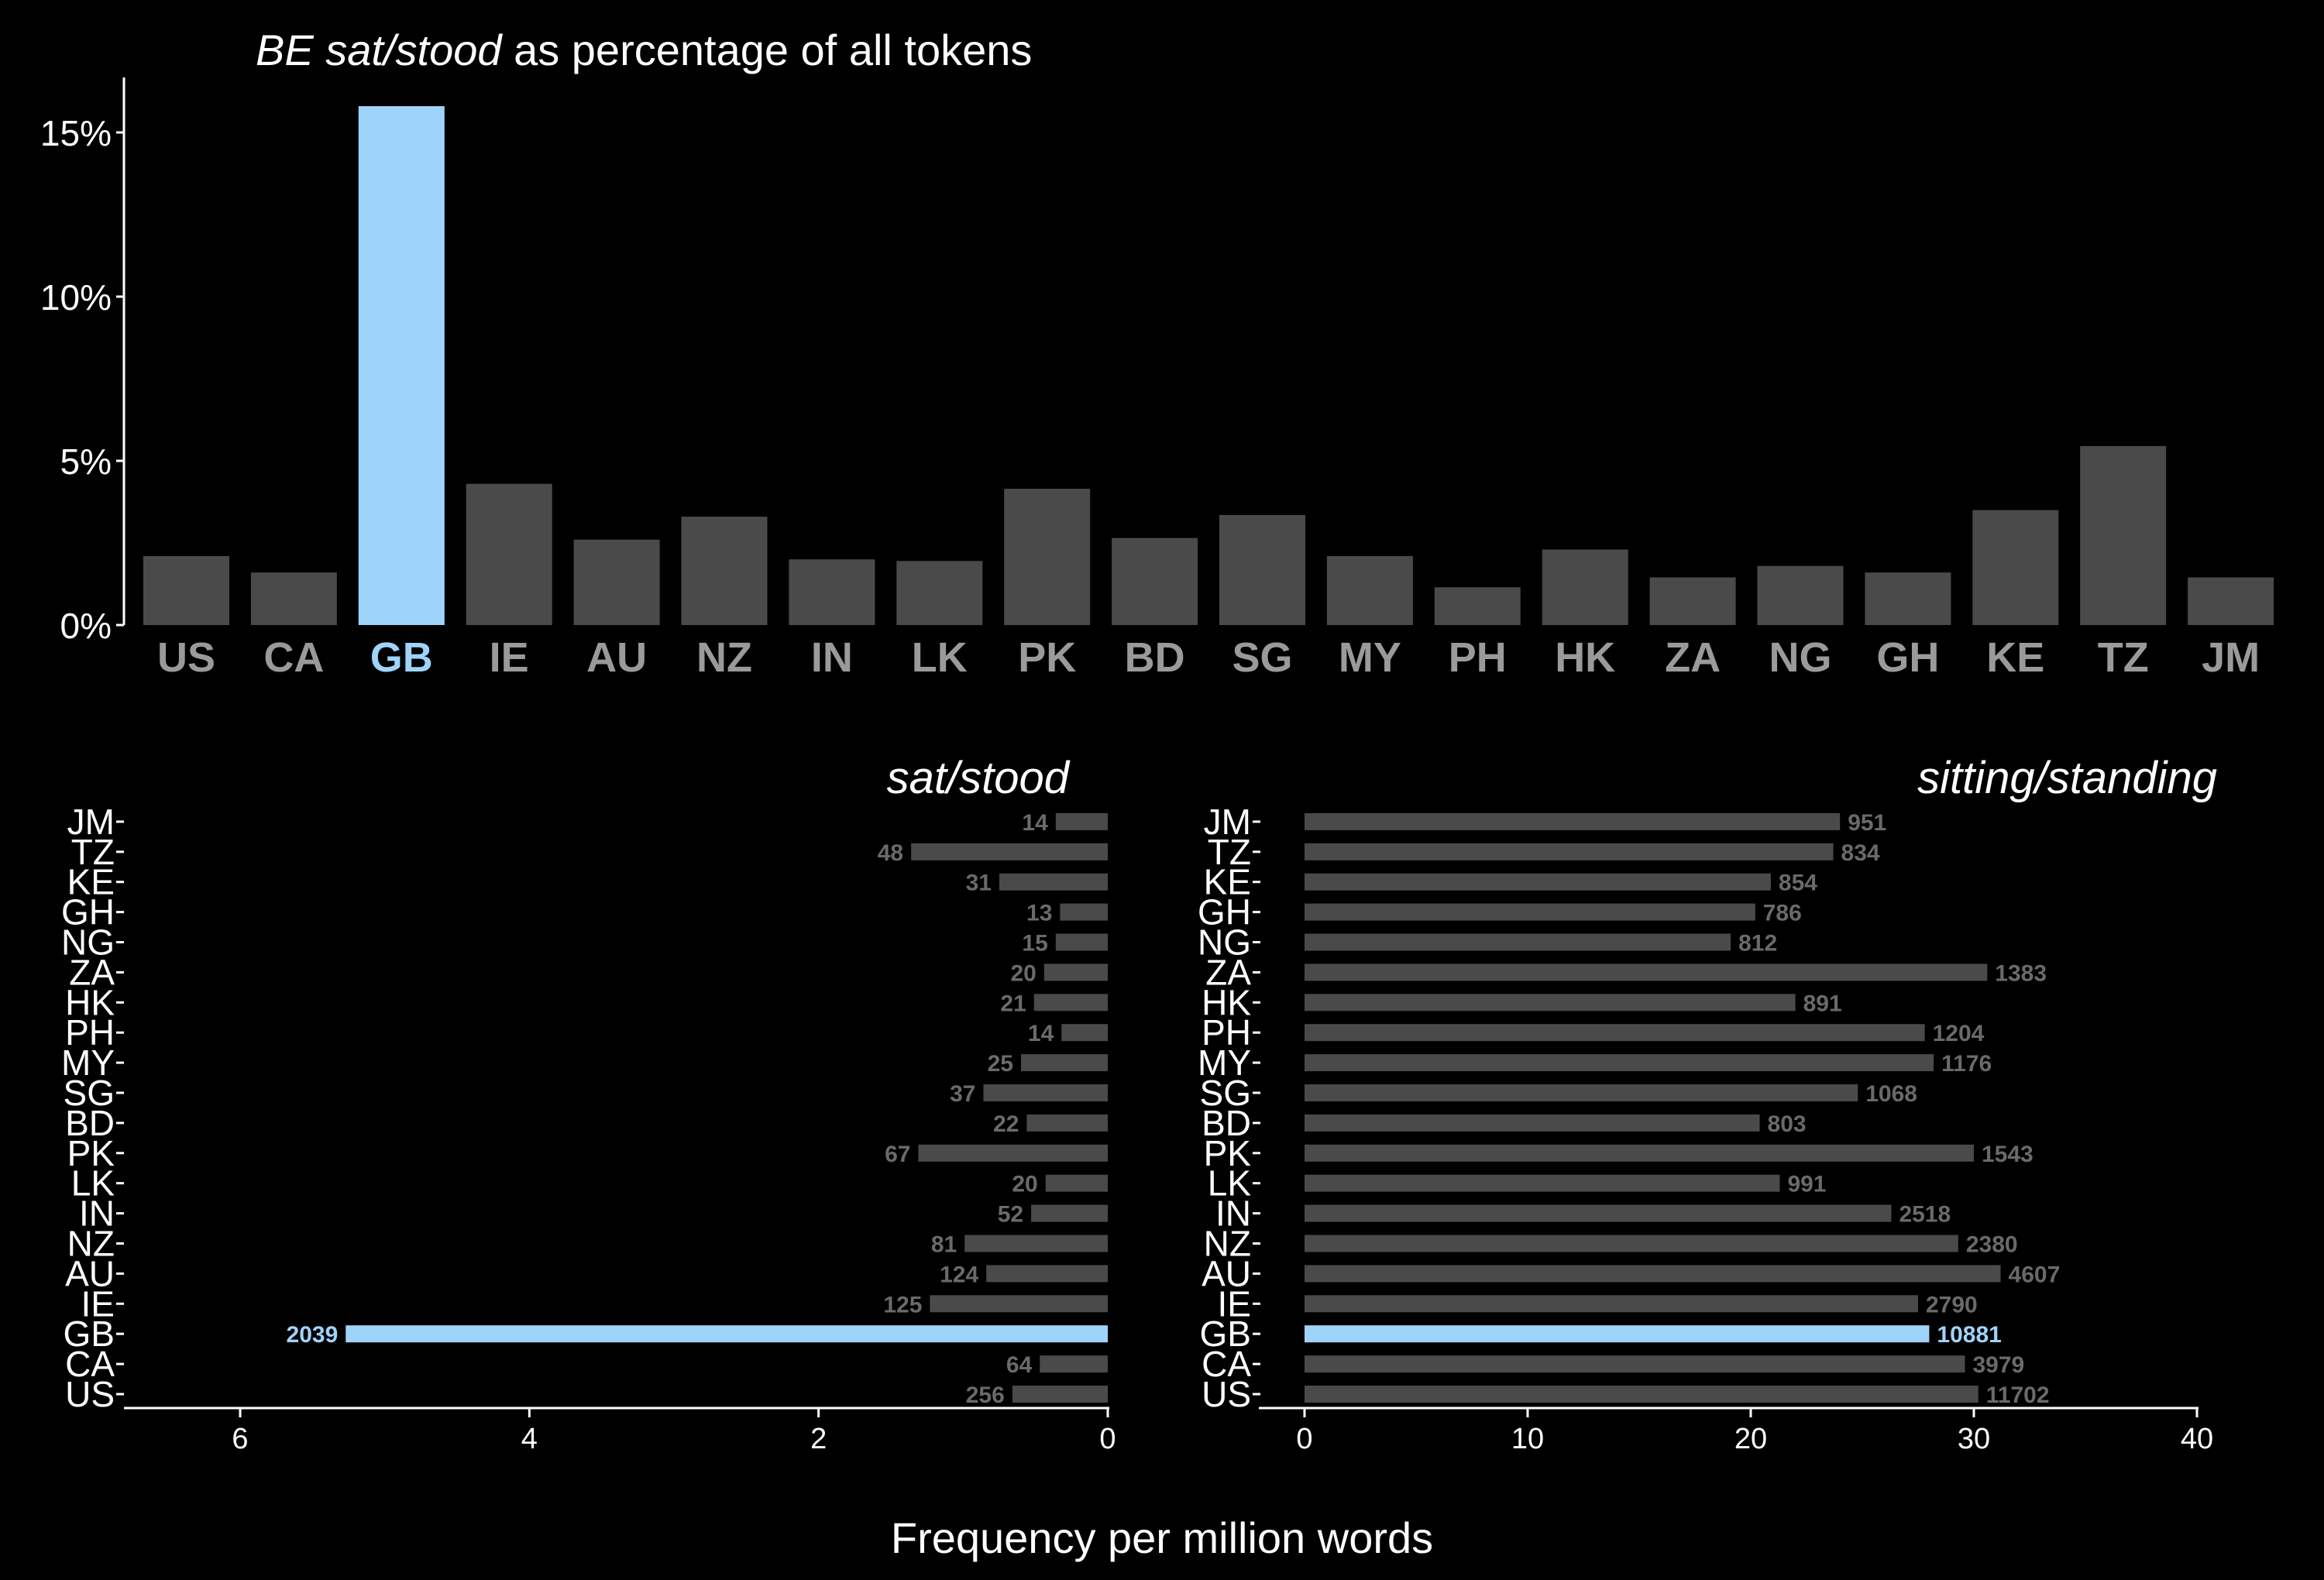 This screenshot has width=2324, height=1580. Describe the element at coordinates (1226, 1032) in the screenshot. I see `right-y-tick-label: PH` at that location.